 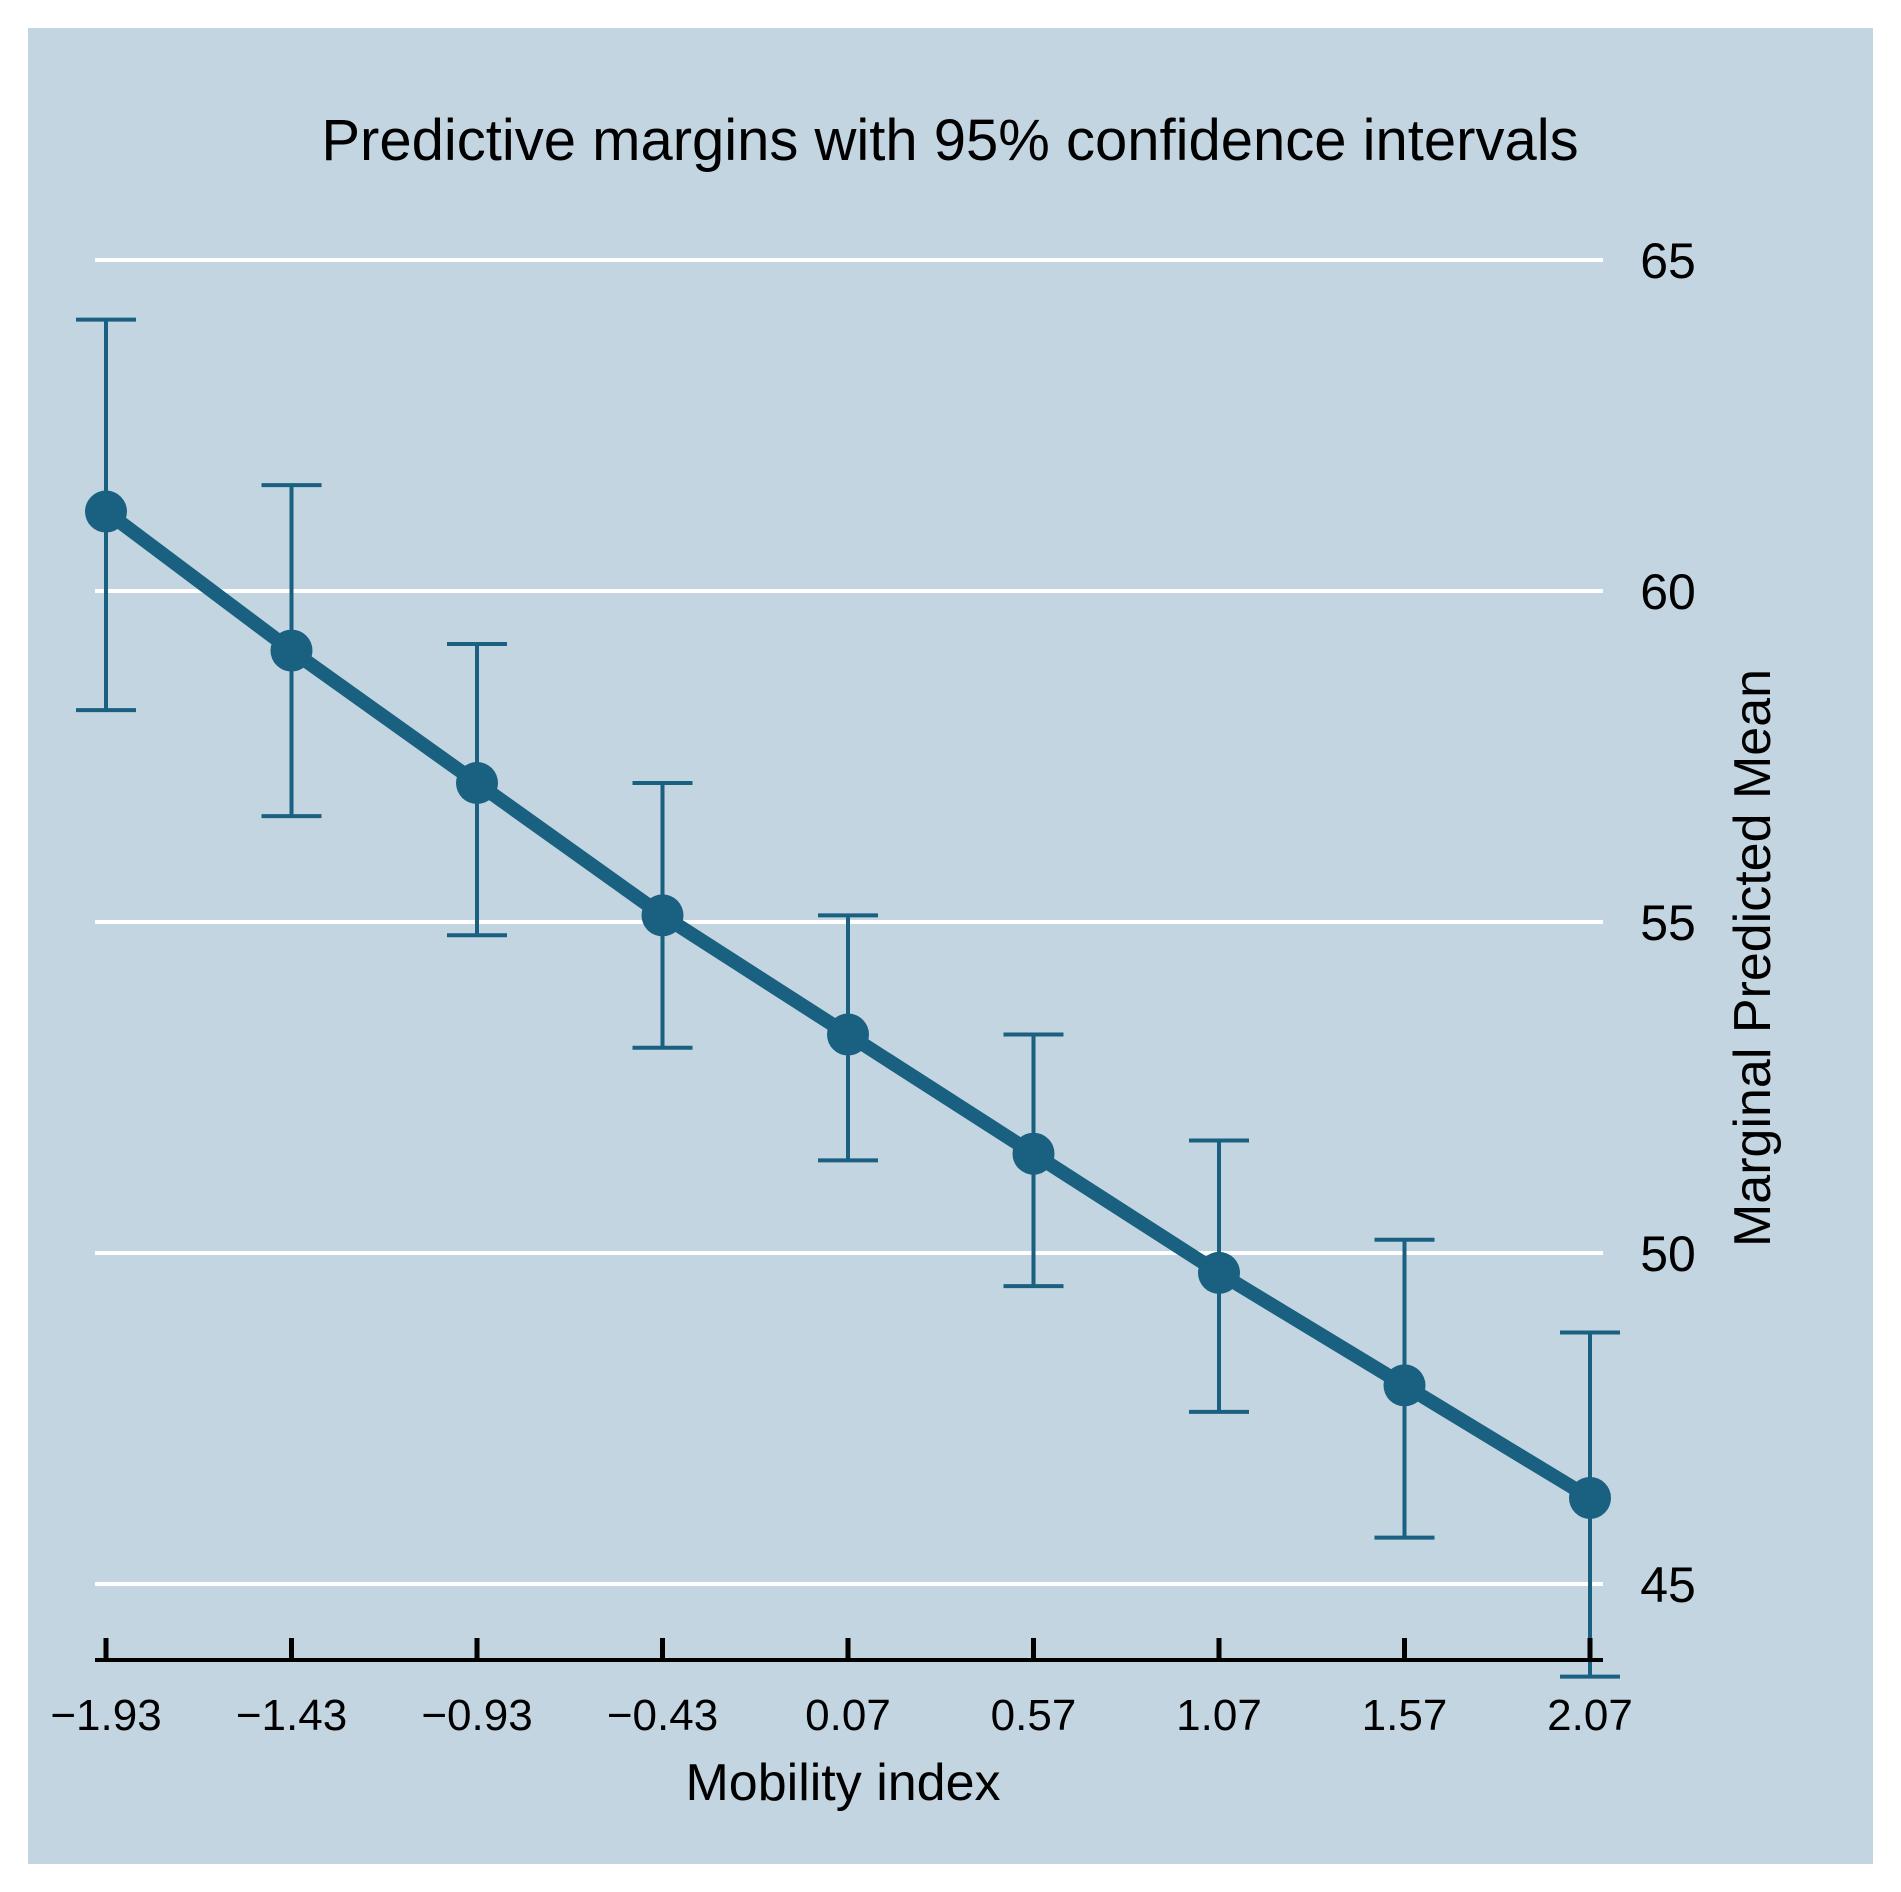 What do you see at coordinates (1034, 1715) in the screenshot?
I see `x-tick-label: 0.57` at bounding box center [1034, 1715].